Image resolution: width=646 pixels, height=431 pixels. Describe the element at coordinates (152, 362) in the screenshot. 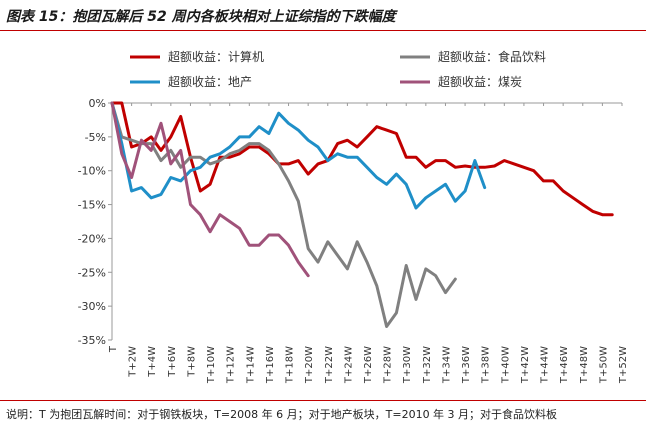

I see `x-tick-label: T+4W` at that location.